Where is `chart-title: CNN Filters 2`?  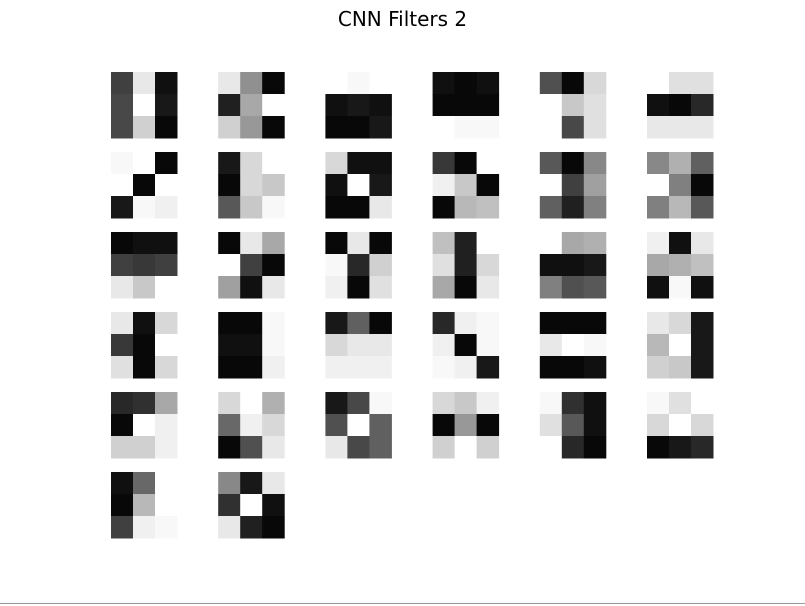
chart-title: CNN Filters 2 is located at coordinates (402, 19).